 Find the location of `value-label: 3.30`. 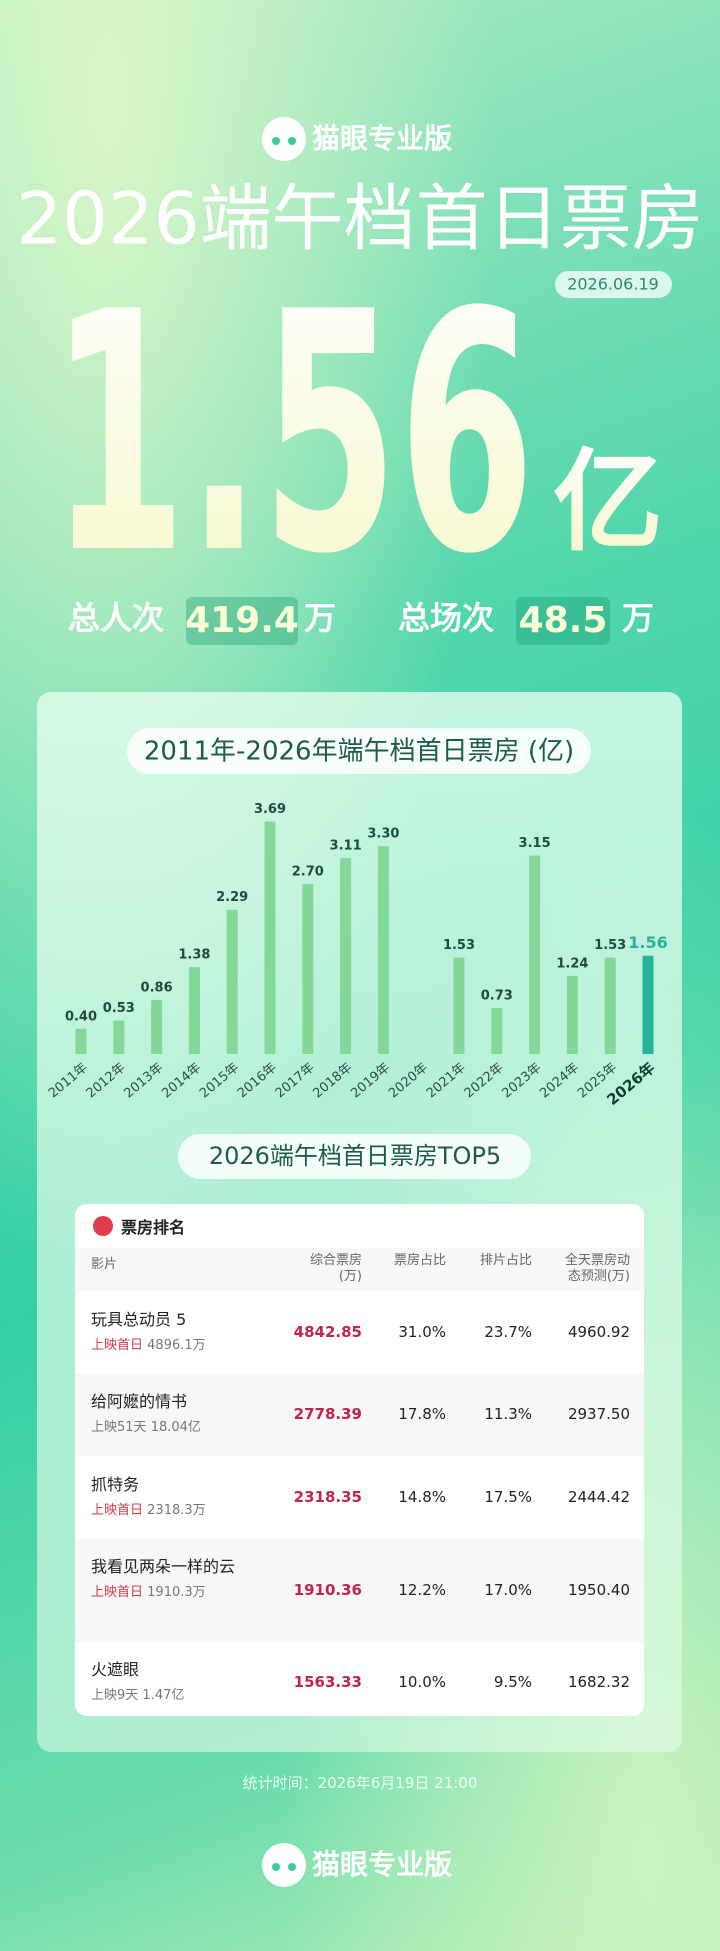

value-label: 3.30 is located at coordinates (383, 834).